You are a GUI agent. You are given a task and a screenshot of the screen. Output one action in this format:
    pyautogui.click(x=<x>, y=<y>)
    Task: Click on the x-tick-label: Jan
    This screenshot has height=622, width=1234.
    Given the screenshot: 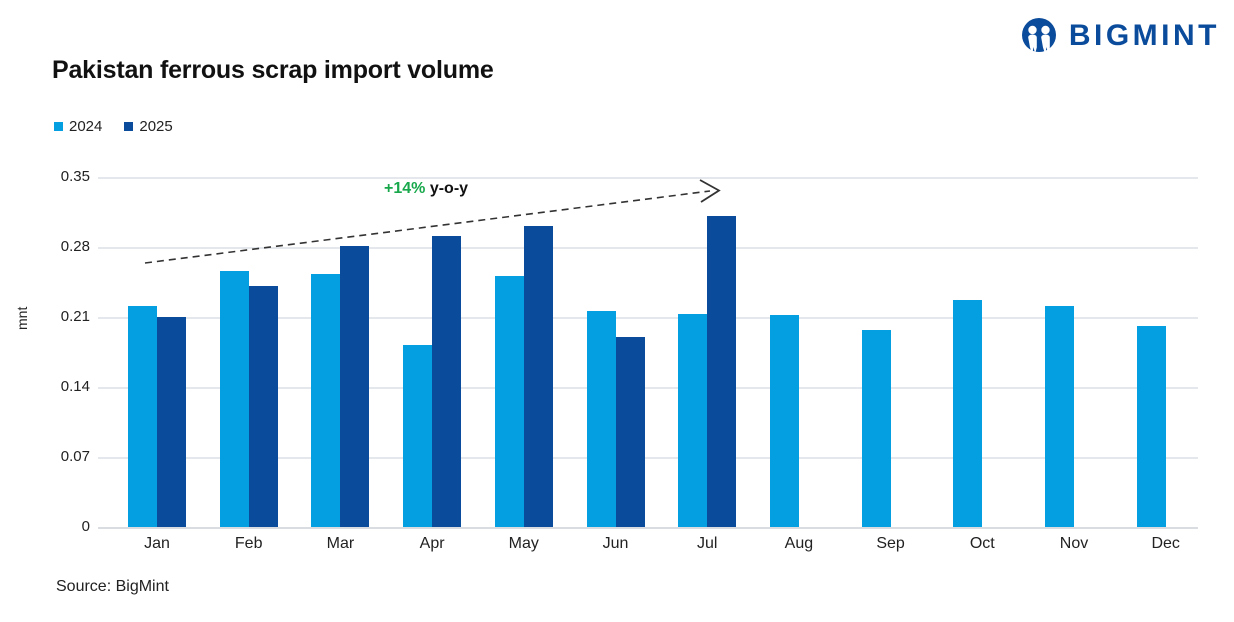 What is the action you would take?
    pyautogui.click(x=157, y=543)
    